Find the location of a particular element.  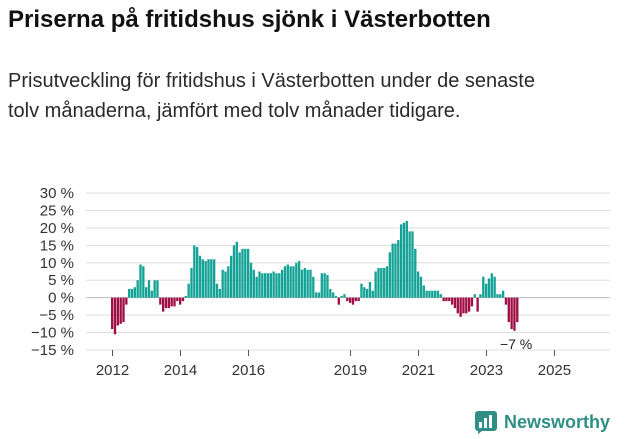

newsworthy-logo-icon is located at coordinates (486, 422).